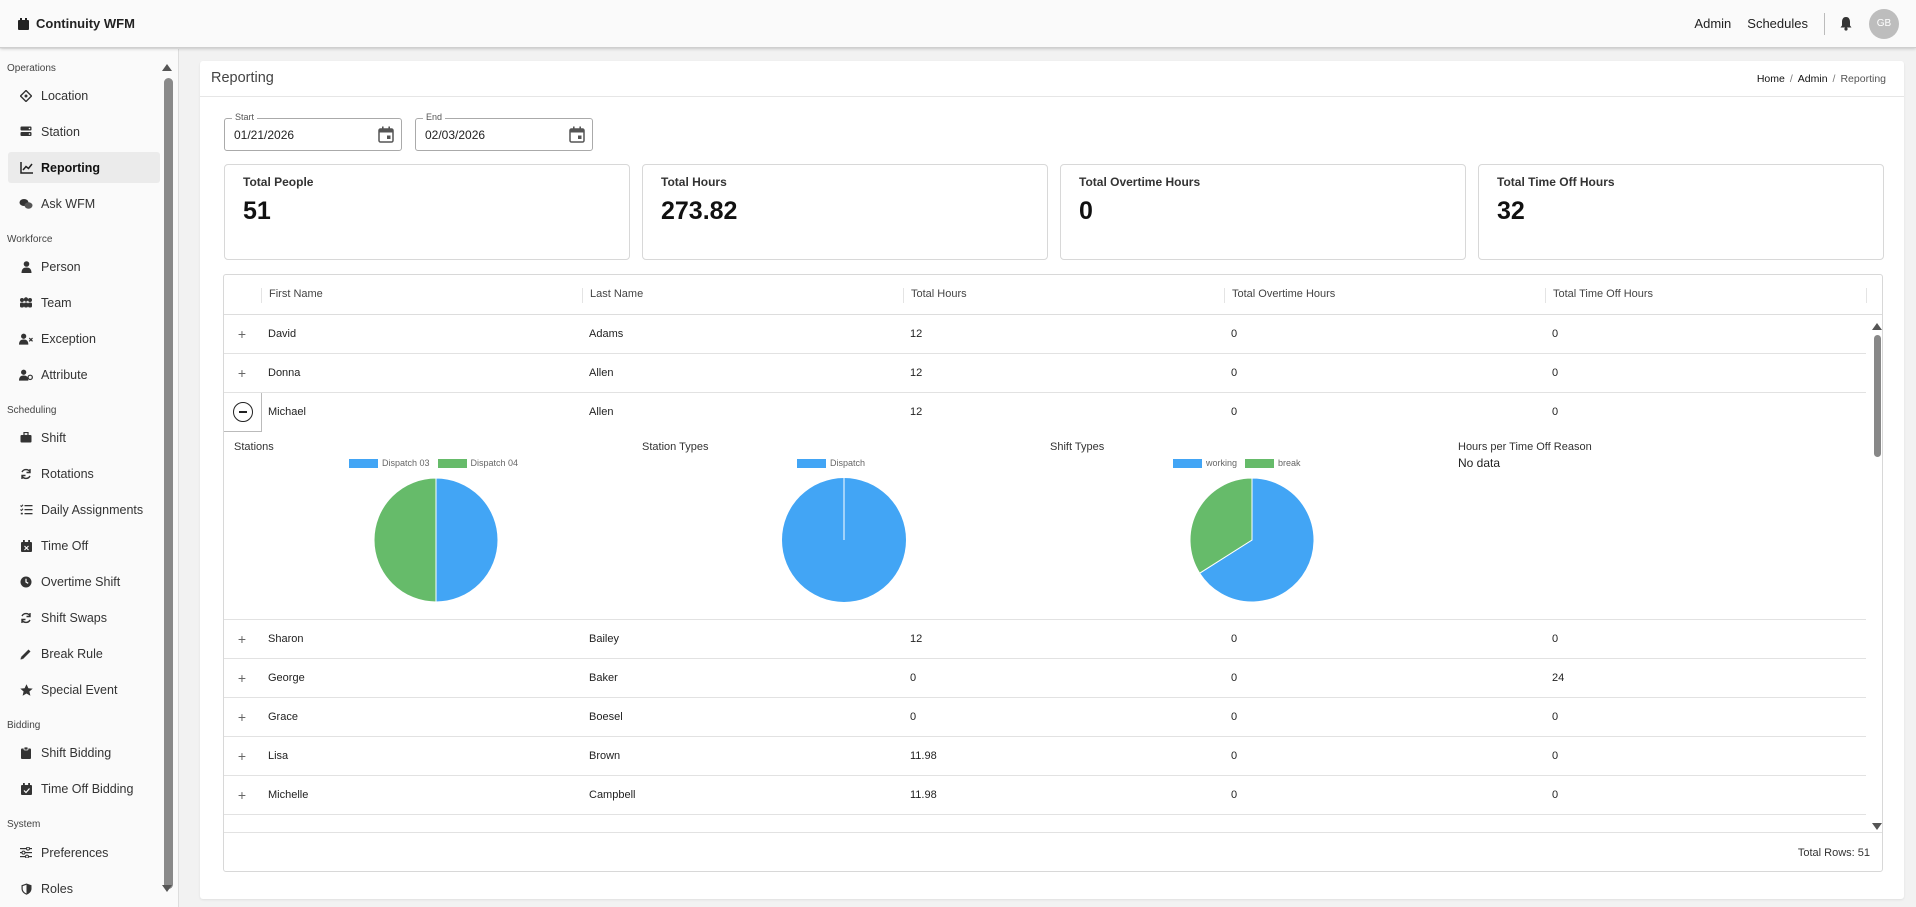  What do you see at coordinates (490, 135) in the screenshot?
I see `end-date-input` at bounding box center [490, 135].